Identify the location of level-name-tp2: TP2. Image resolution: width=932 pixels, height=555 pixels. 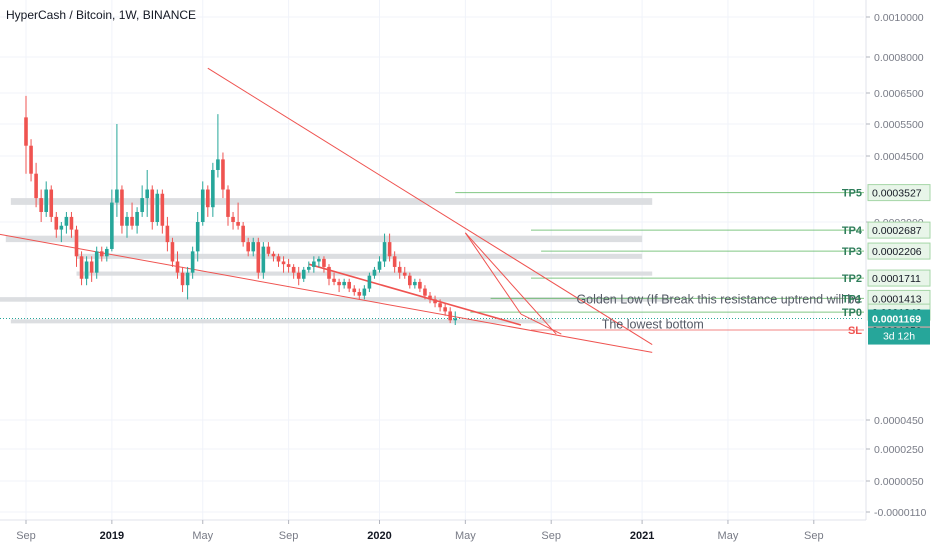
(852, 279).